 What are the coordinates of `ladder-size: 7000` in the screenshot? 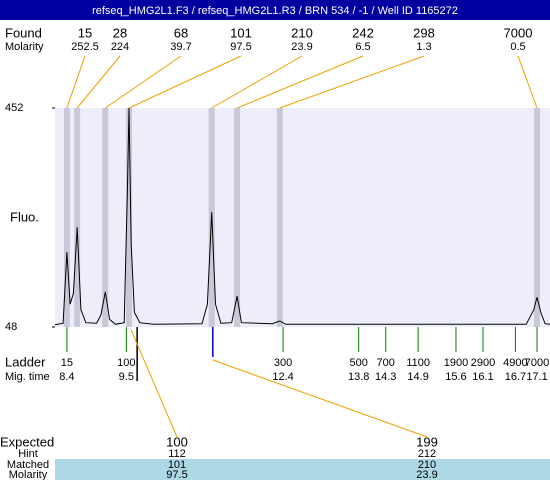 It's located at (537, 363).